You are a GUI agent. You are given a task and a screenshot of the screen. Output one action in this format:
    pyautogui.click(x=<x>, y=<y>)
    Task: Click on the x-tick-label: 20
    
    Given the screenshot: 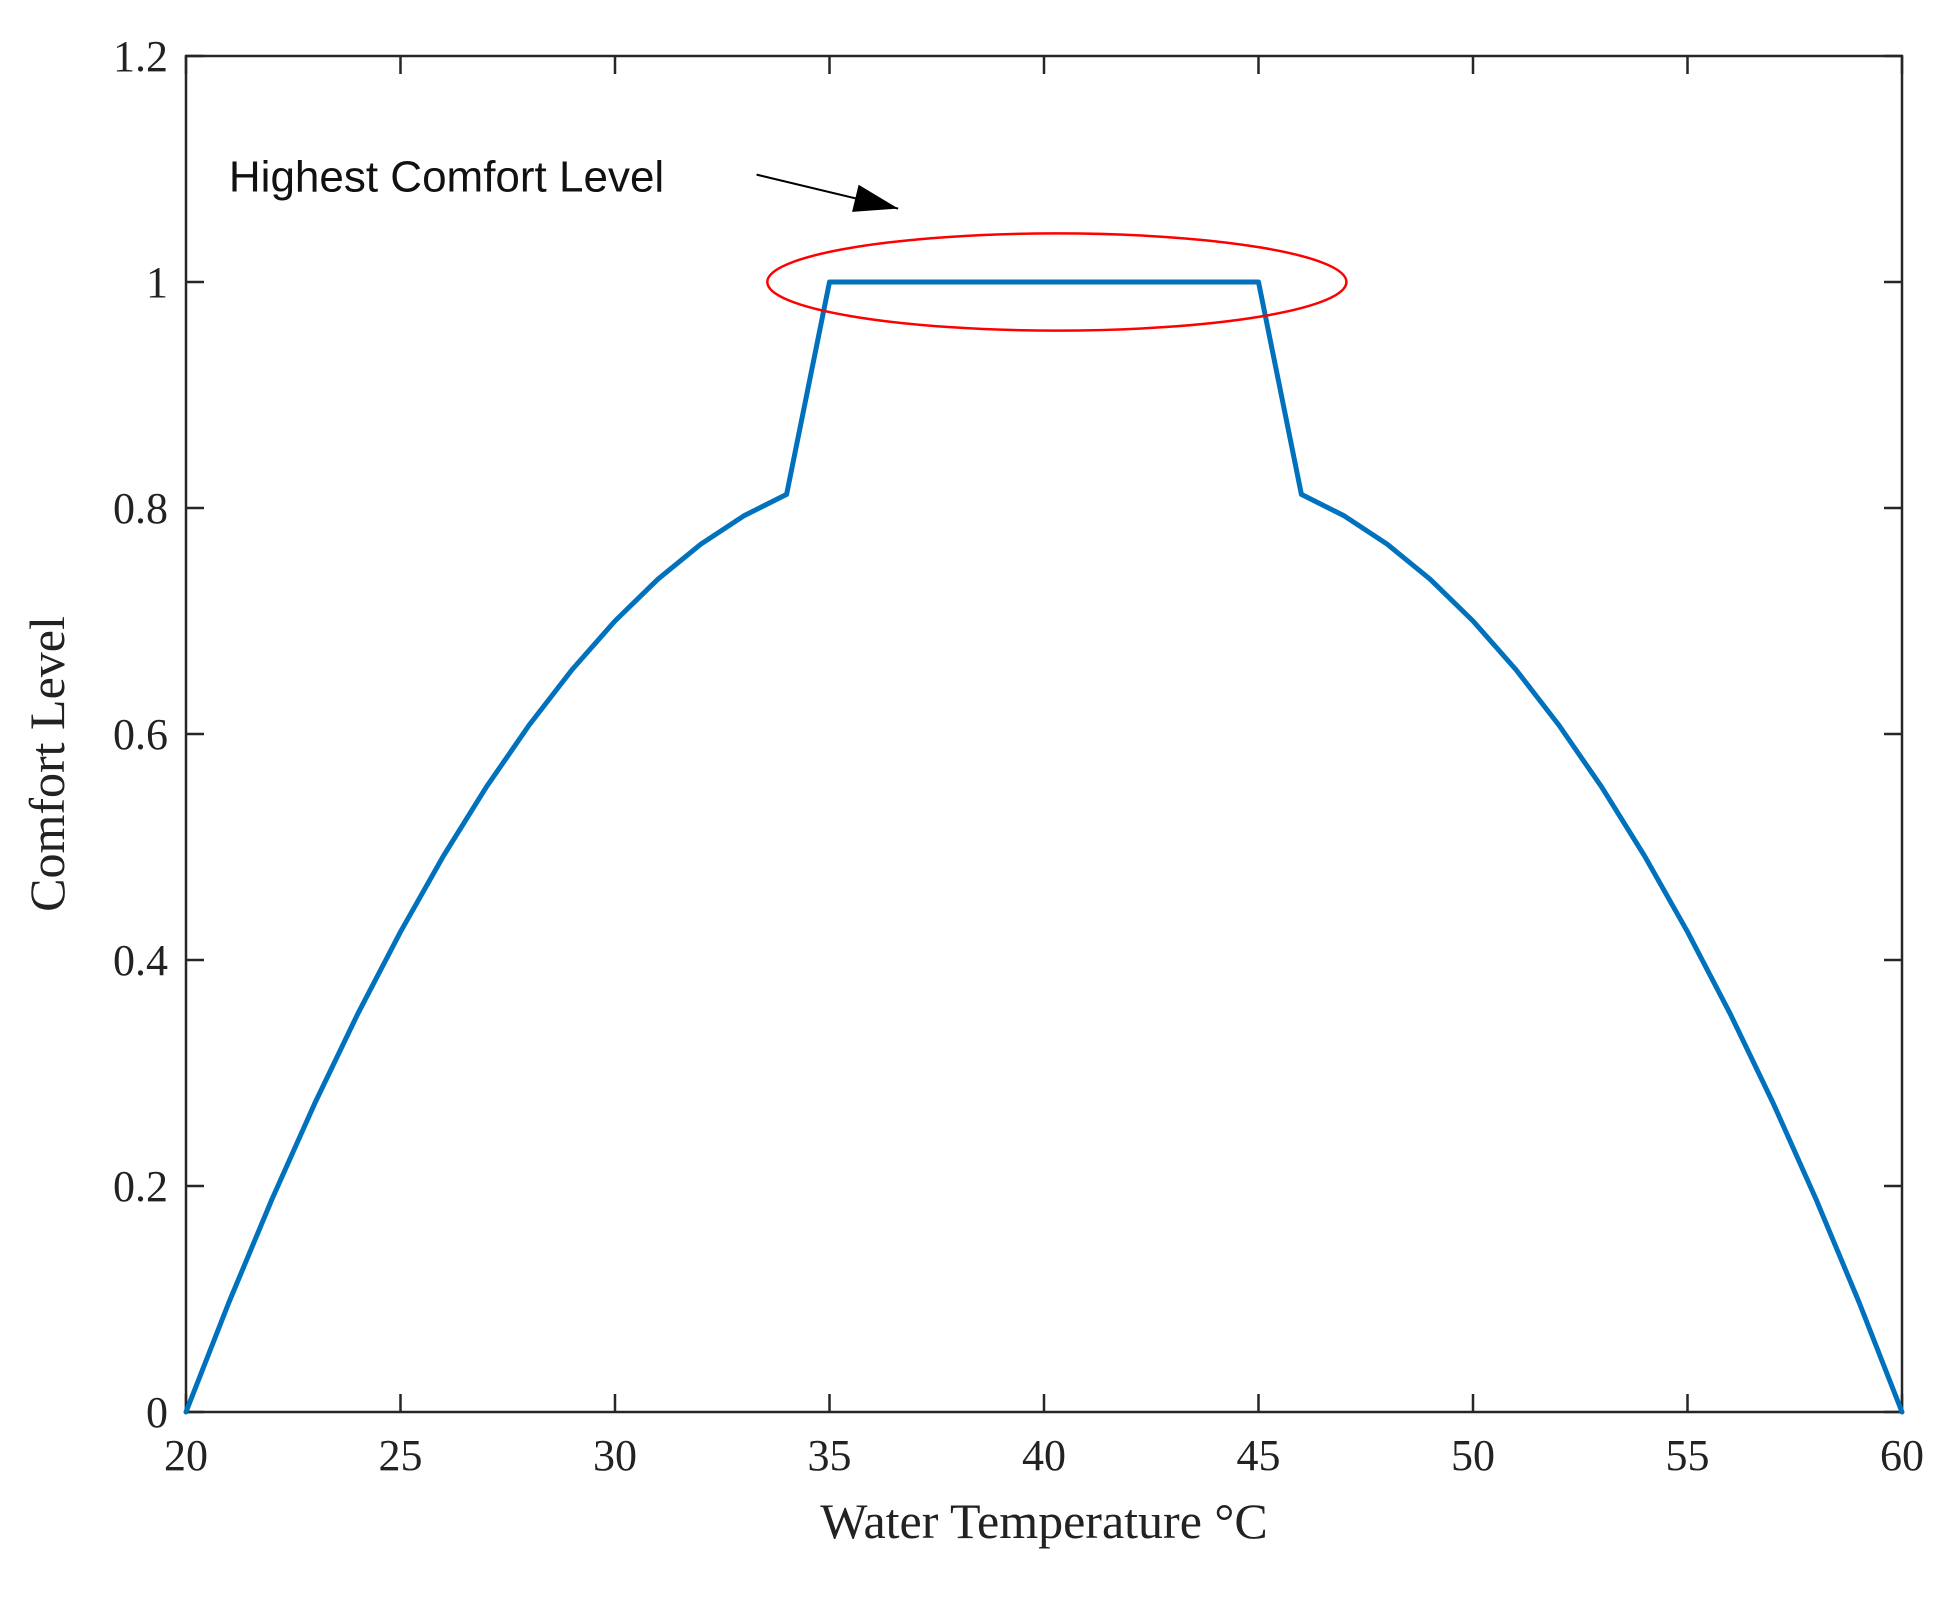 What is the action you would take?
    pyautogui.click(x=186, y=1455)
    